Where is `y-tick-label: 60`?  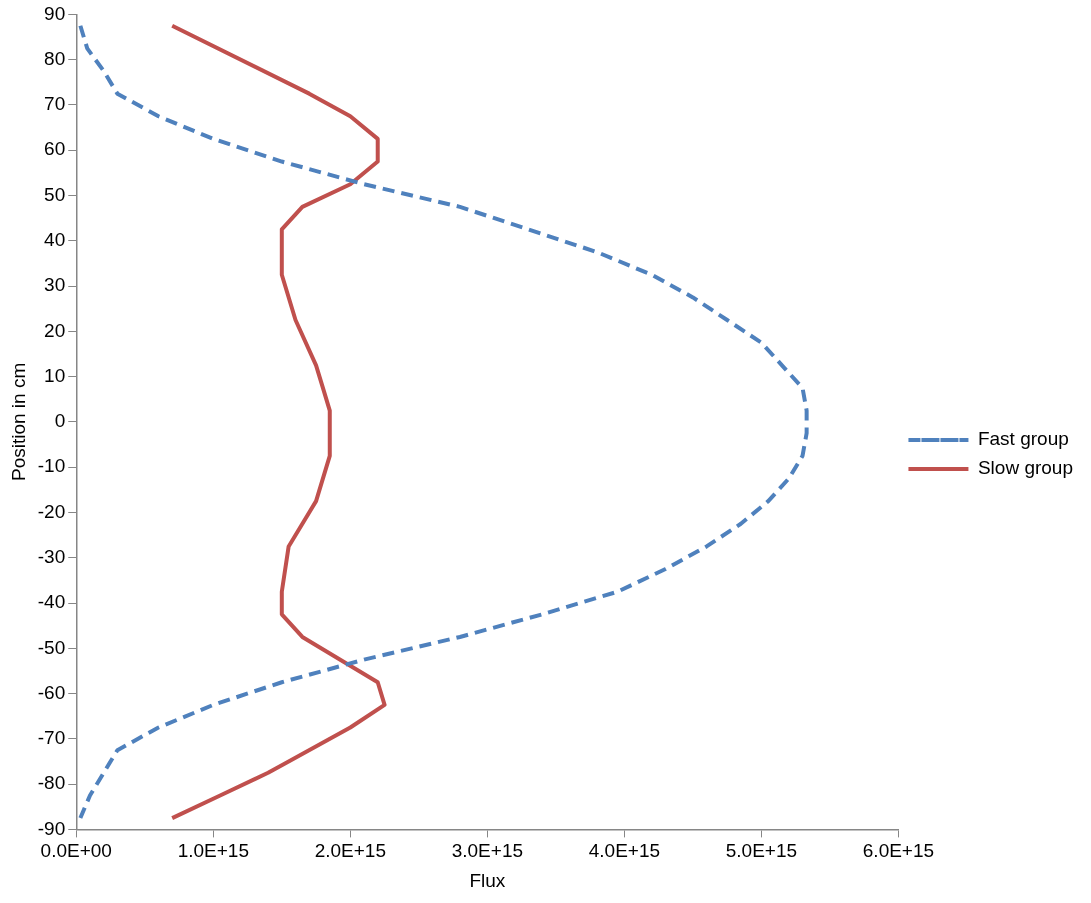
y-tick-label: 60 is located at coordinates (55, 149).